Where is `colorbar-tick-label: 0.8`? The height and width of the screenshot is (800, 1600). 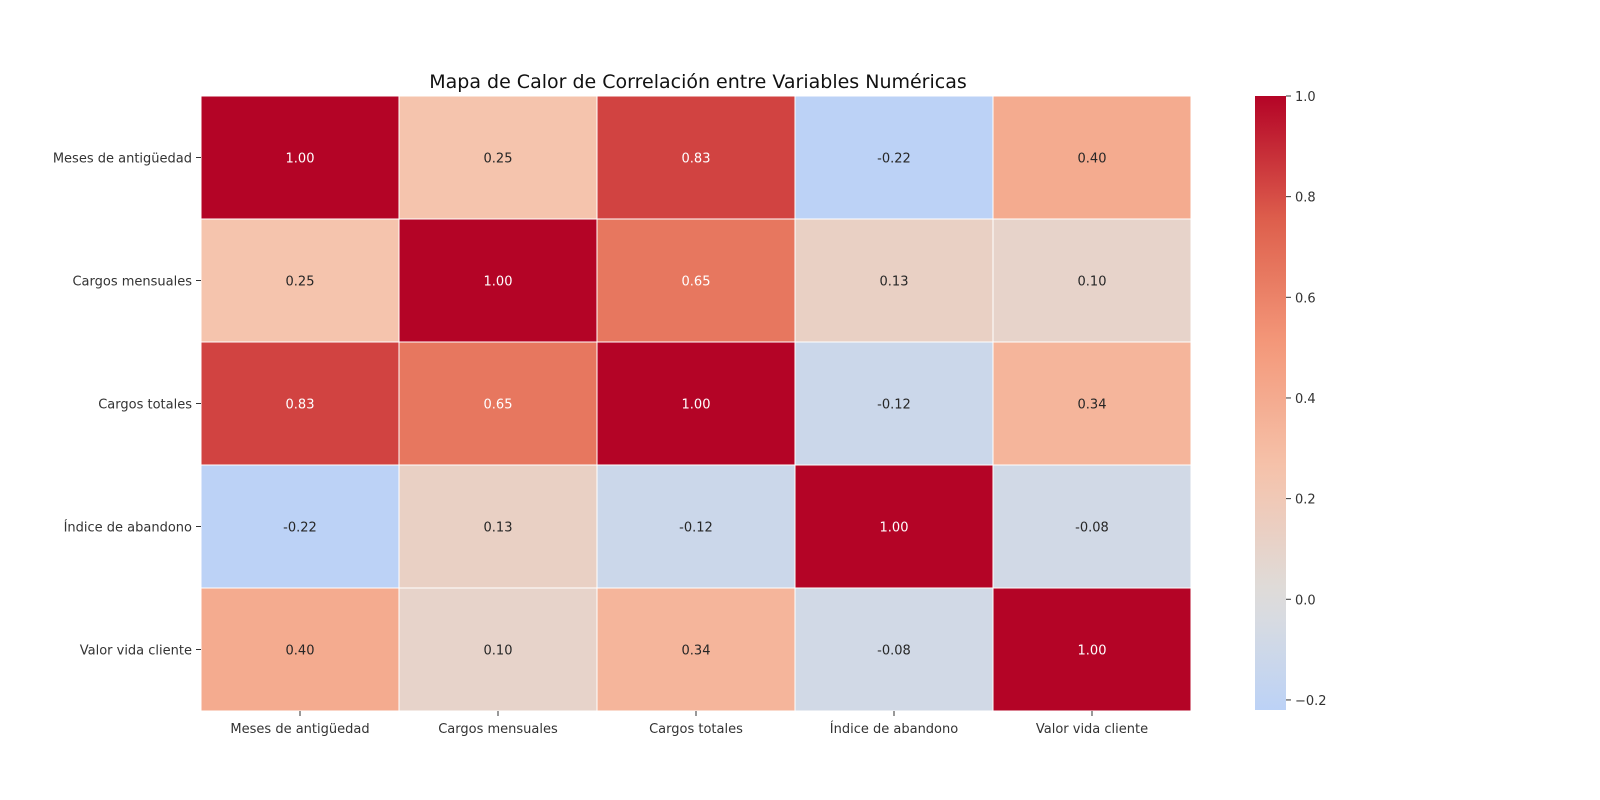 colorbar-tick-label: 0.8 is located at coordinates (1305, 198).